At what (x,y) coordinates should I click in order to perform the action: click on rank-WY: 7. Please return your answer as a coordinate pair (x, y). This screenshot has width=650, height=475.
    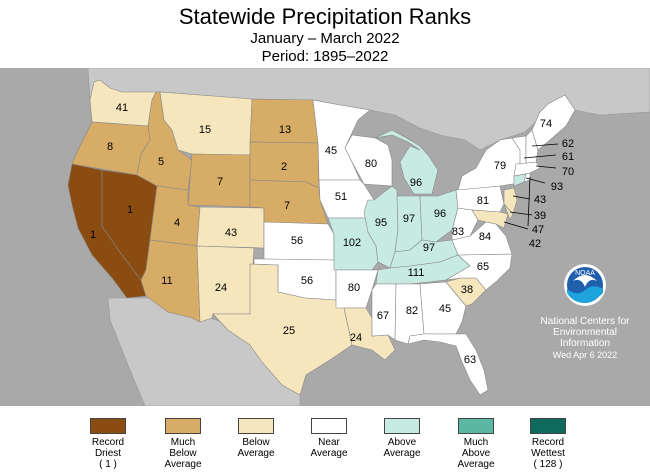
    Looking at the image, I should click on (220, 182).